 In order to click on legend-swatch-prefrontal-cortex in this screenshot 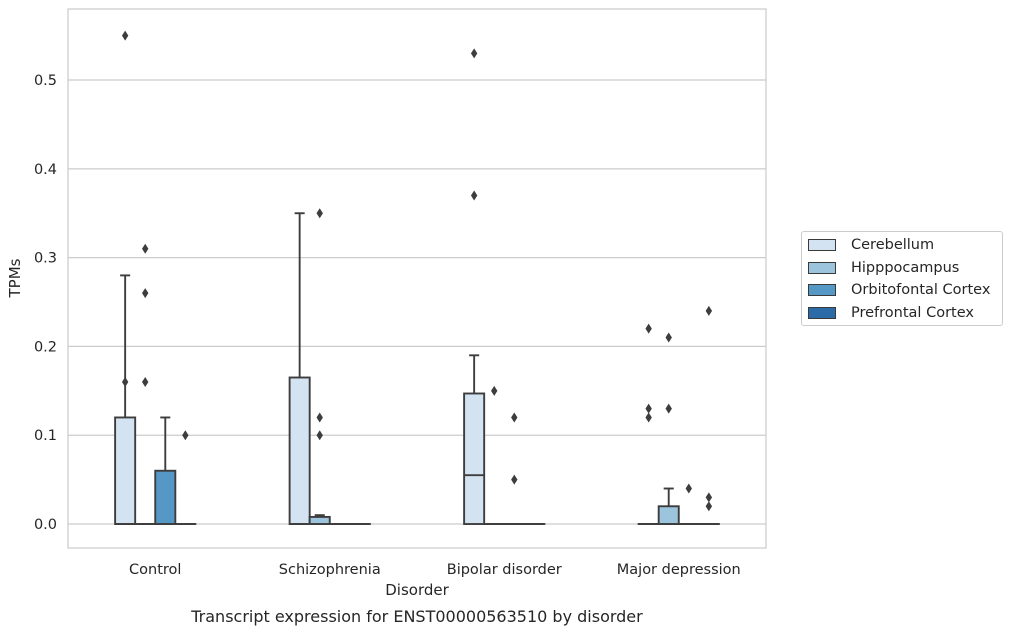, I will do `click(822, 313)`.